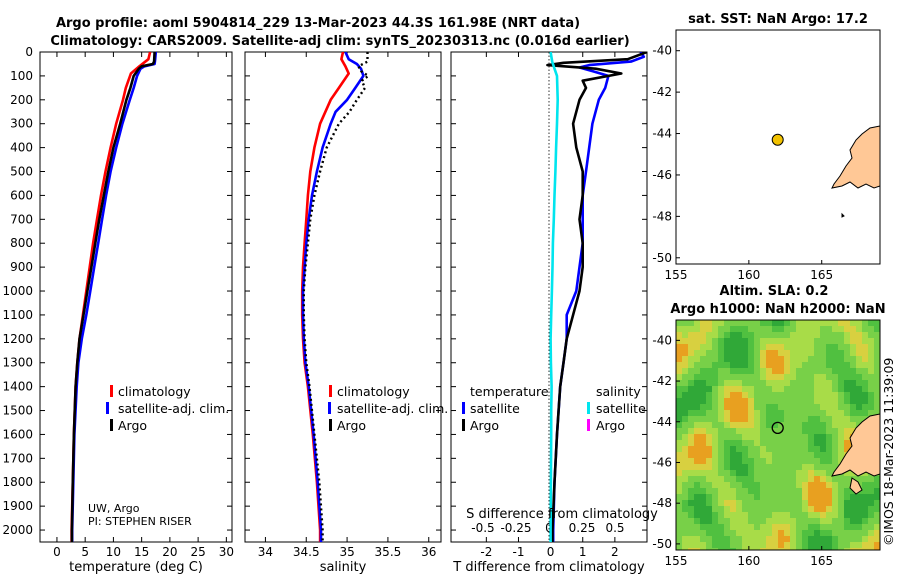 This screenshot has height=580, width=900. What do you see at coordinates (777, 309) in the screenshot?
I see `sla-map-title2: Argo h1000: NaN h2000: NaN` at bounding box center [777, 309].